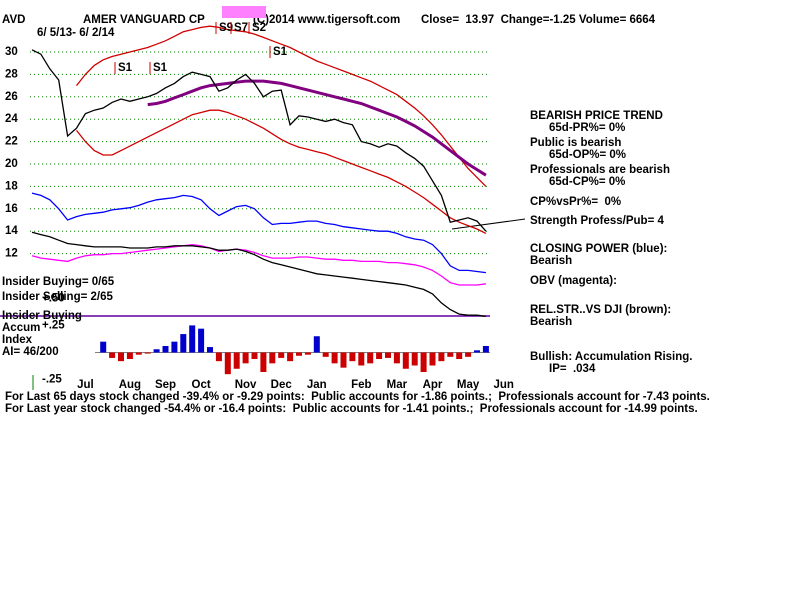 The image size is (800, 600). I want to click on signal-box, so click(244, 12).